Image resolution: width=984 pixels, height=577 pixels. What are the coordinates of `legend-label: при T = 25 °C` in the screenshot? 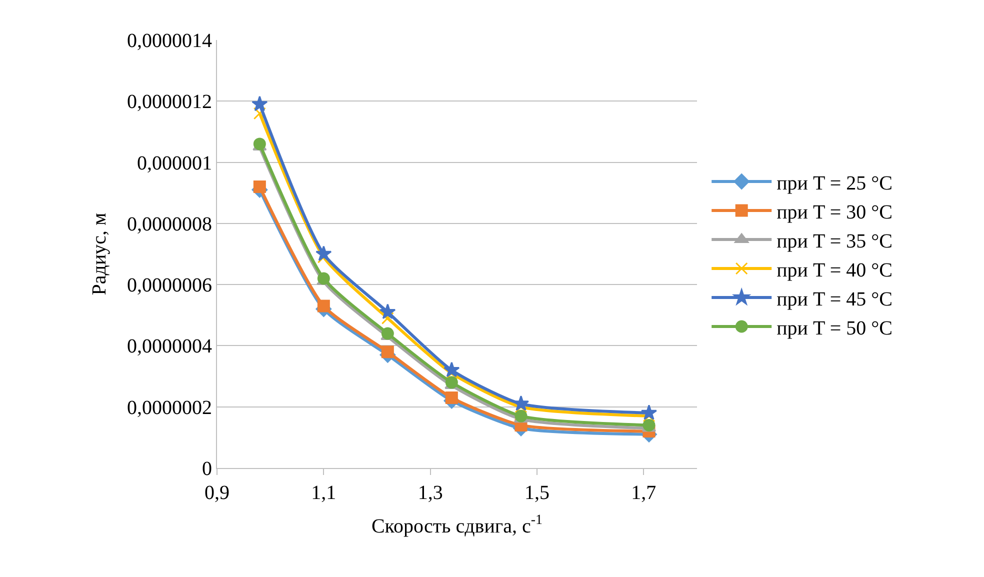 It's located at (834, 183).